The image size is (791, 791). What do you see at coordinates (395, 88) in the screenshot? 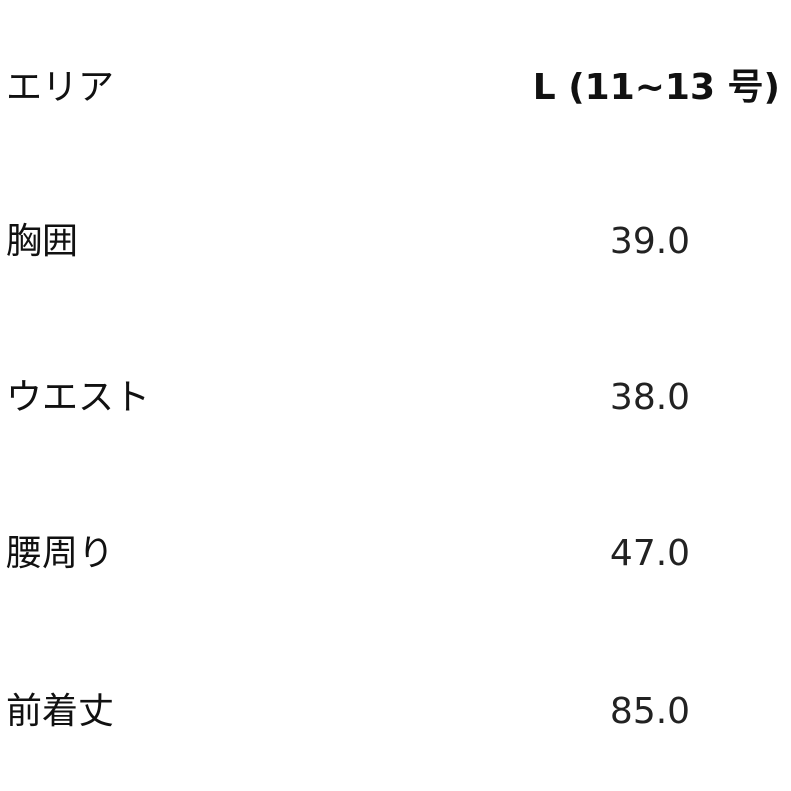
I see `table-header: エリア L (11~13 号)` at bounding box center [395, 88].